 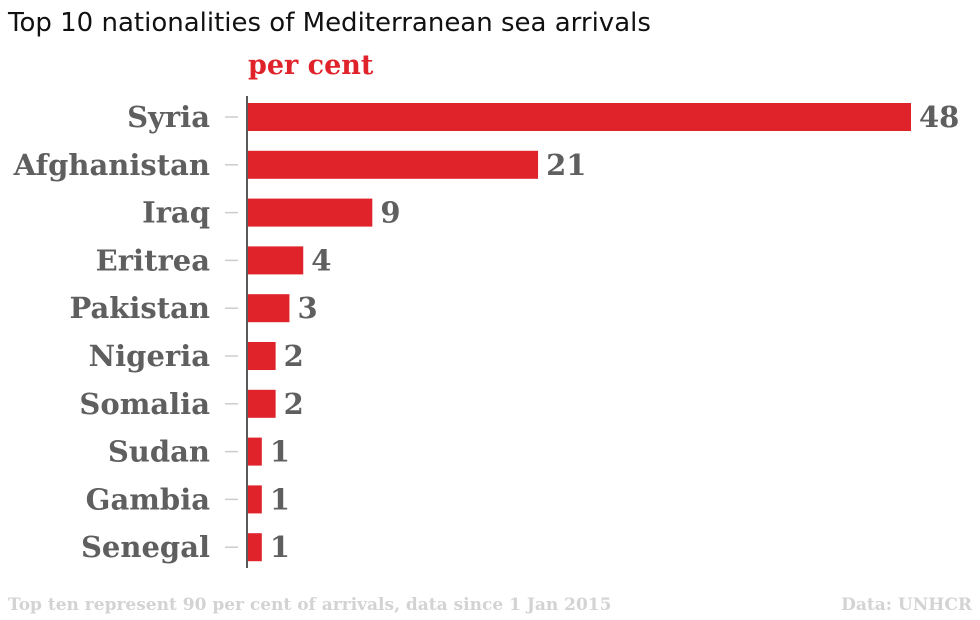 I want to click on category-label: Nigeria, so click(x=150, y=356).